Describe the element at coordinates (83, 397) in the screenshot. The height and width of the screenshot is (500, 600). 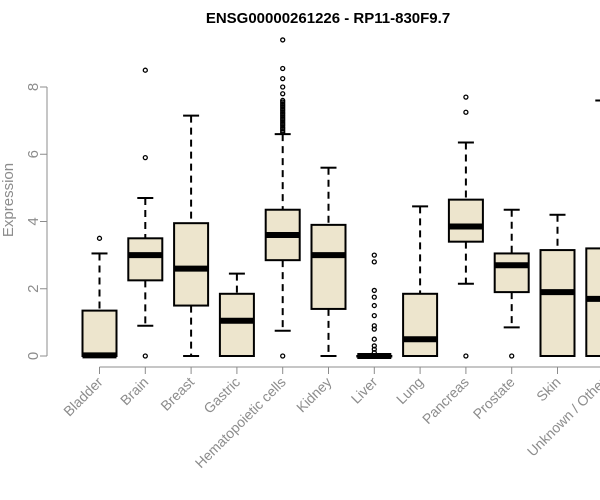
I see `x-tick-label: Bladder` at that location.